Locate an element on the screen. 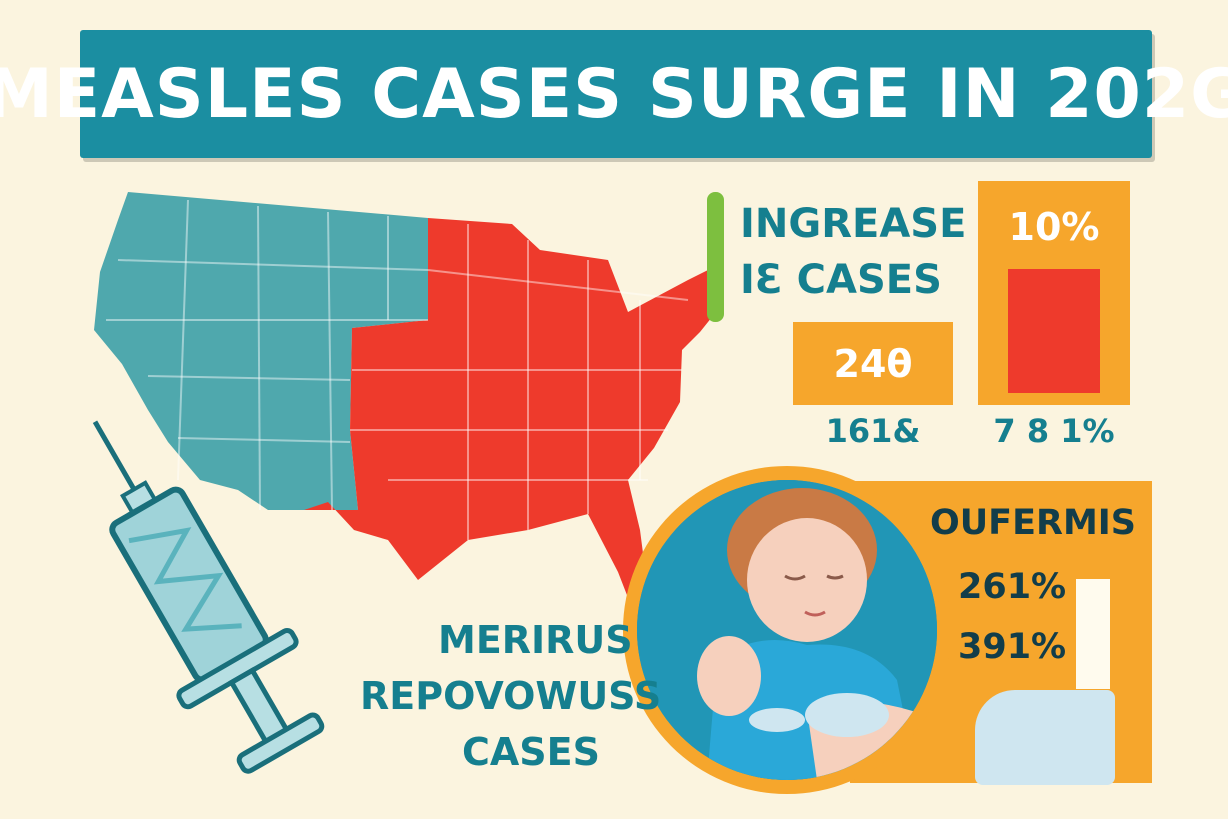  stats-panel-value-1: 261% is located at coordinates (1012, 587).